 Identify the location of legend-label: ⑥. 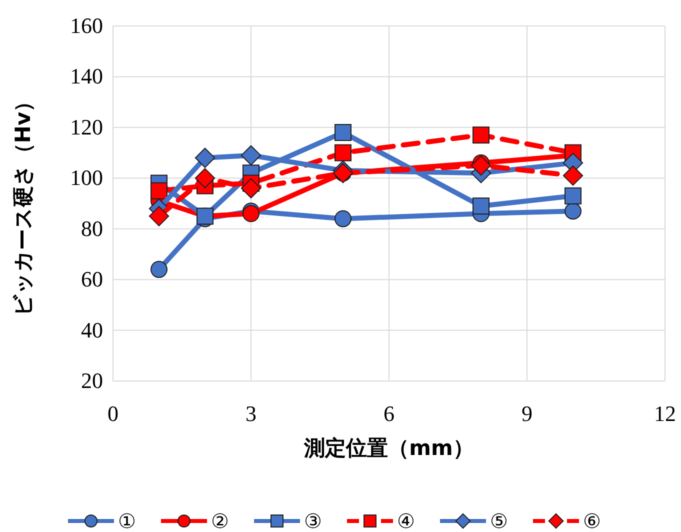
(592, 520).